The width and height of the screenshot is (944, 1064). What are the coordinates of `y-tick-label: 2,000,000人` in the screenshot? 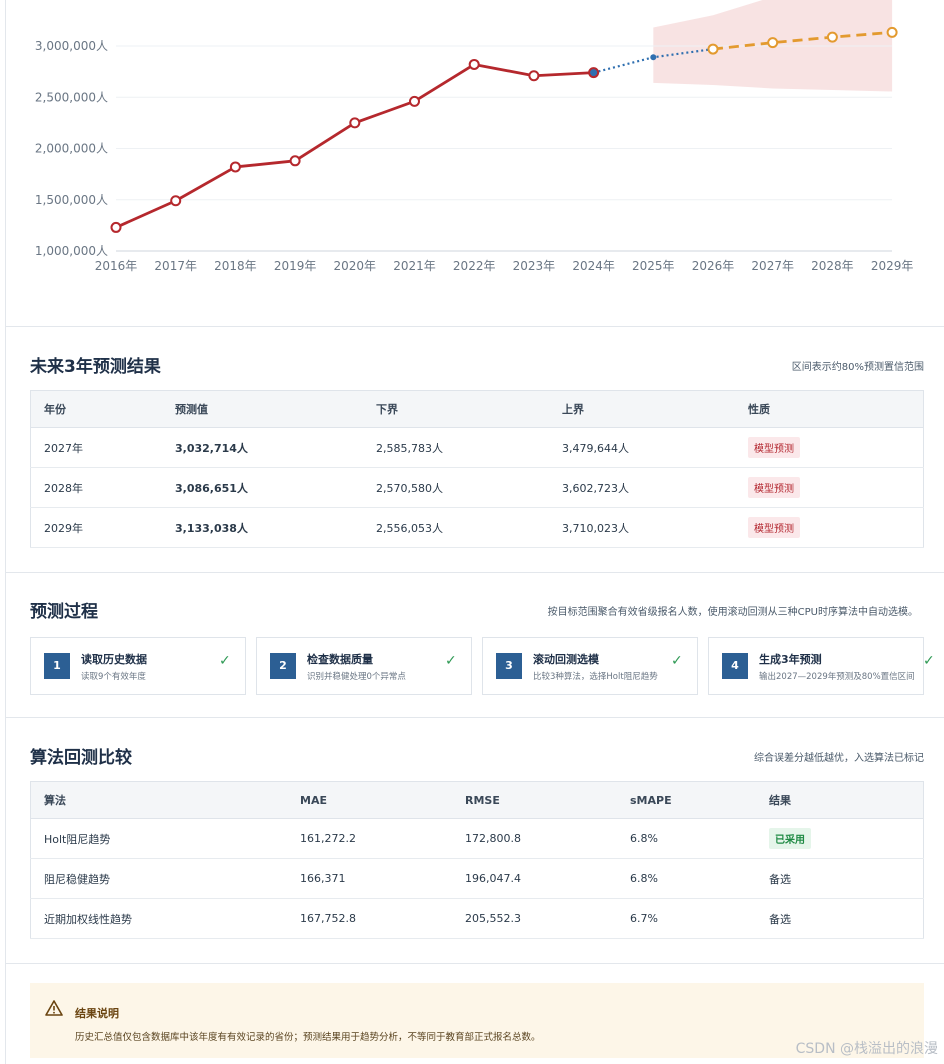 It's located at (71, 149).